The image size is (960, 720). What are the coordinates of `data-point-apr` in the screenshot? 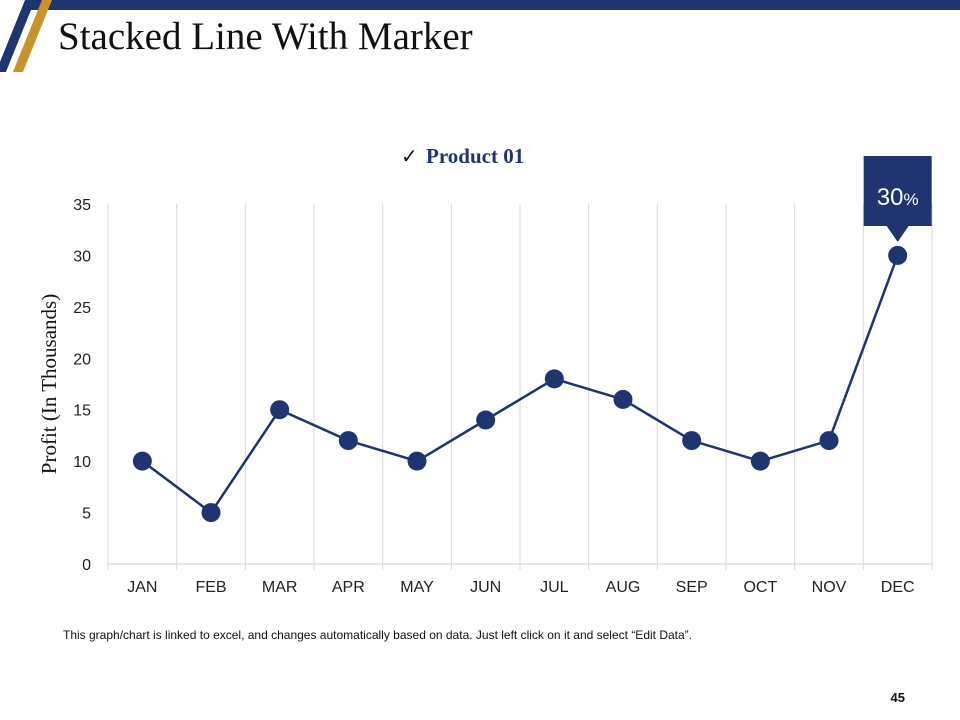 It's located at (348, 441).